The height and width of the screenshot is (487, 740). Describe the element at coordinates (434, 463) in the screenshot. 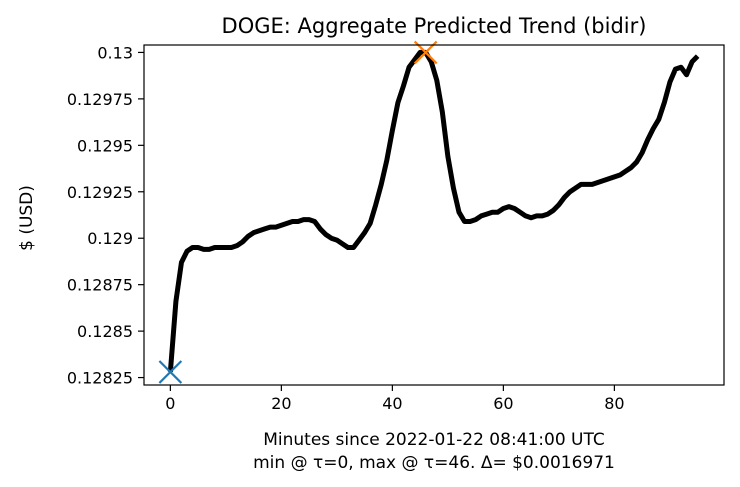

I see `x-axis-subtitle: min @ τ=0, max @ τ=46. Δ= $0.0016971` at that location.